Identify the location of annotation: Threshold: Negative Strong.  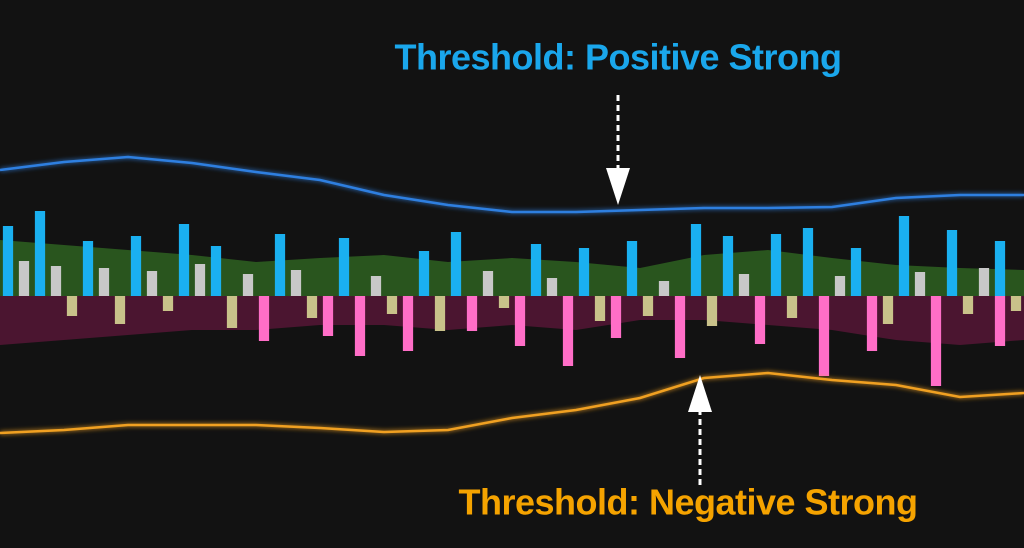
(687, 502).